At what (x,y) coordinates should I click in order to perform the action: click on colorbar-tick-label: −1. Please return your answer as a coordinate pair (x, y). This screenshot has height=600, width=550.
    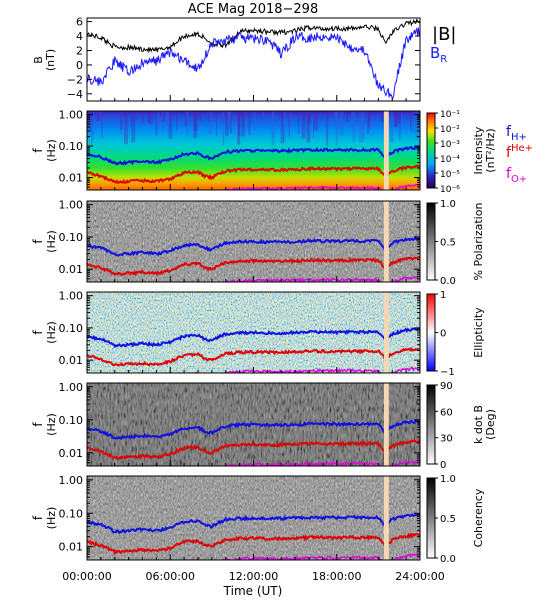
    Looking at the image, I should click on (447, 372).